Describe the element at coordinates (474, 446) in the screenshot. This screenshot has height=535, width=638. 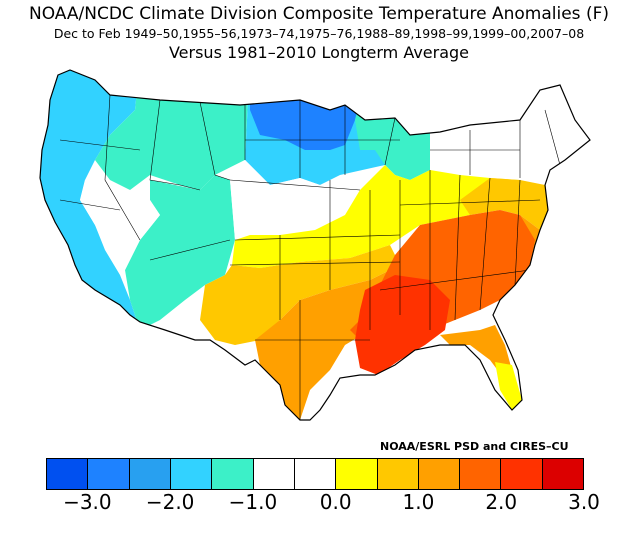
I see `data-source-credit: NOAA/ESRL PSD and CIRES–CU` at that location.